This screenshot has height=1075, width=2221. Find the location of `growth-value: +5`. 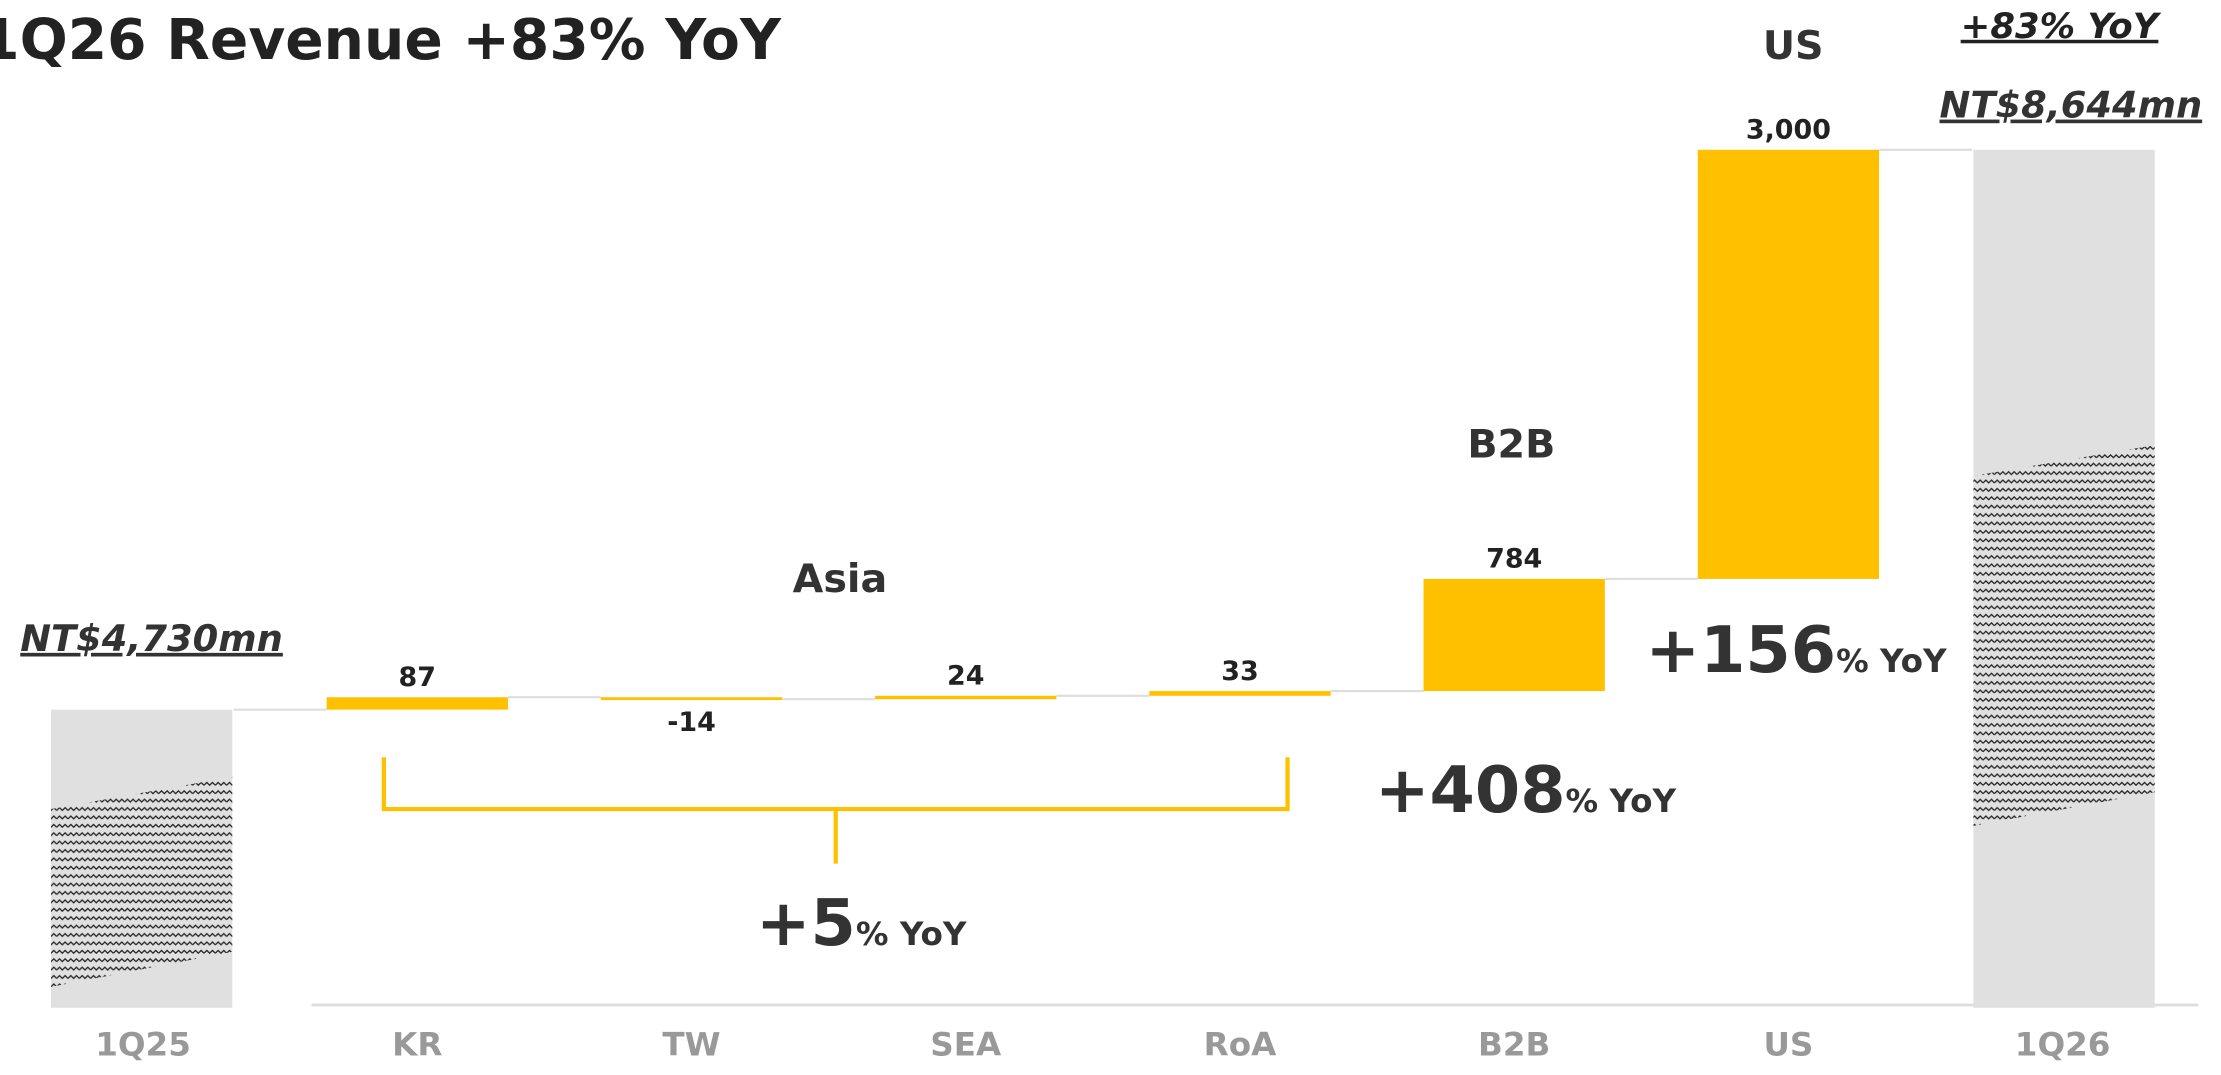

growth-value: +5 is located at coordinates (806, 923).